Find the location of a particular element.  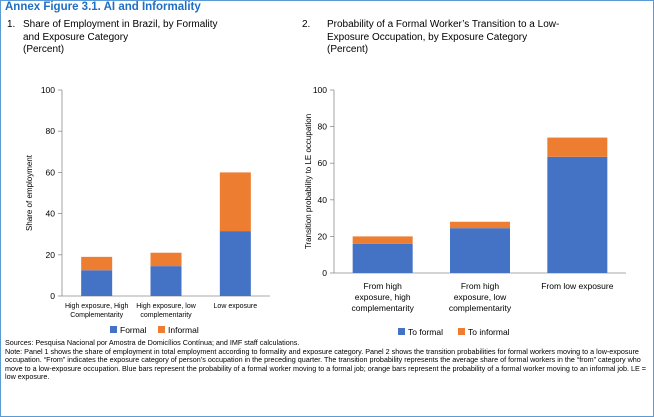

legend-label: Informal is located at coordinates (183, 330).